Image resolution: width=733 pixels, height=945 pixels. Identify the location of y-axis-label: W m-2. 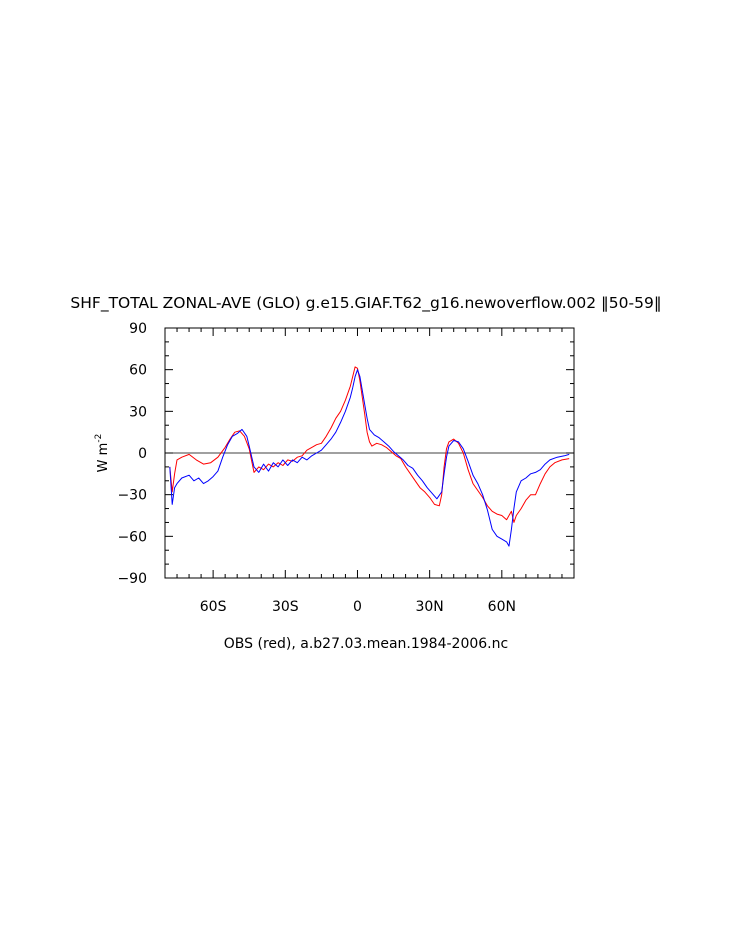
(102, 453).